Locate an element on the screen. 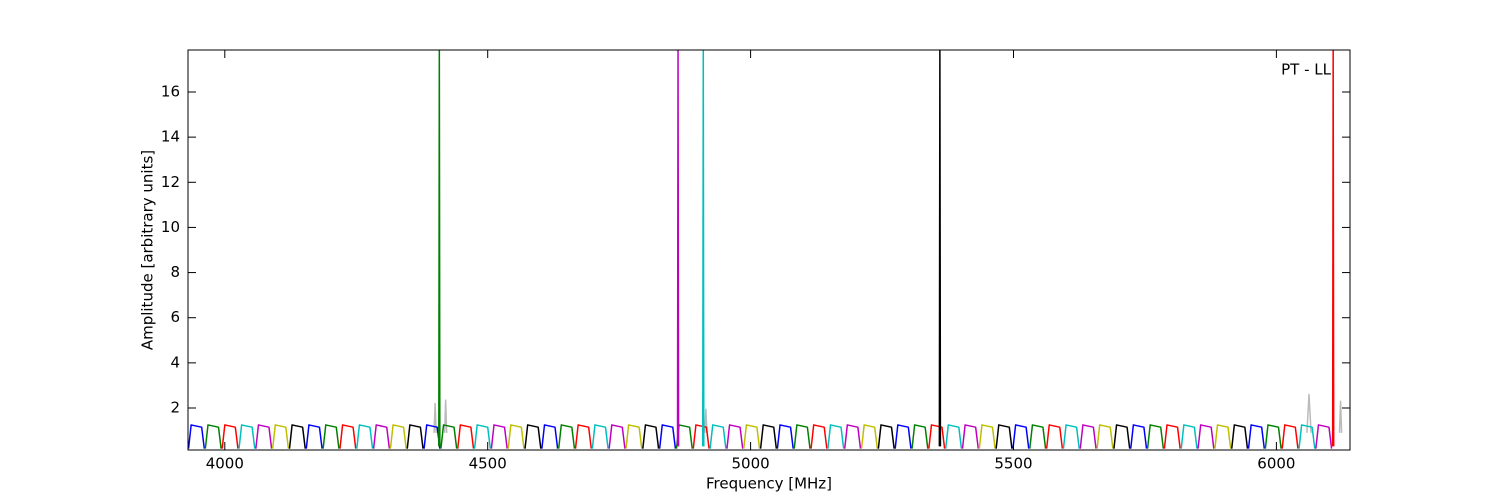  annotation: PT - LL is located at coordinates (1306, 70).